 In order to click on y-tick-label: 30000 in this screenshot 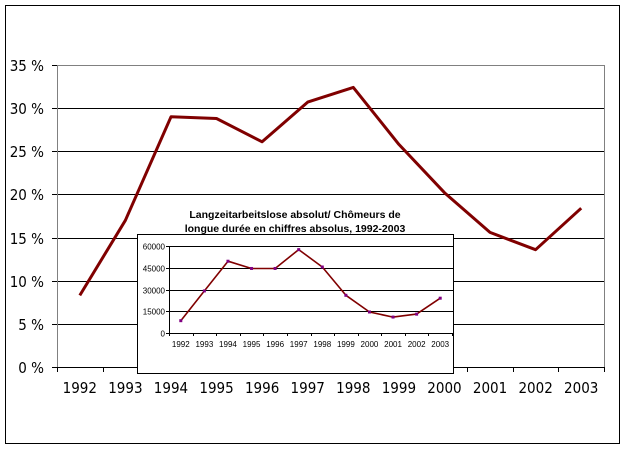, I will do `click(154, 290)`.